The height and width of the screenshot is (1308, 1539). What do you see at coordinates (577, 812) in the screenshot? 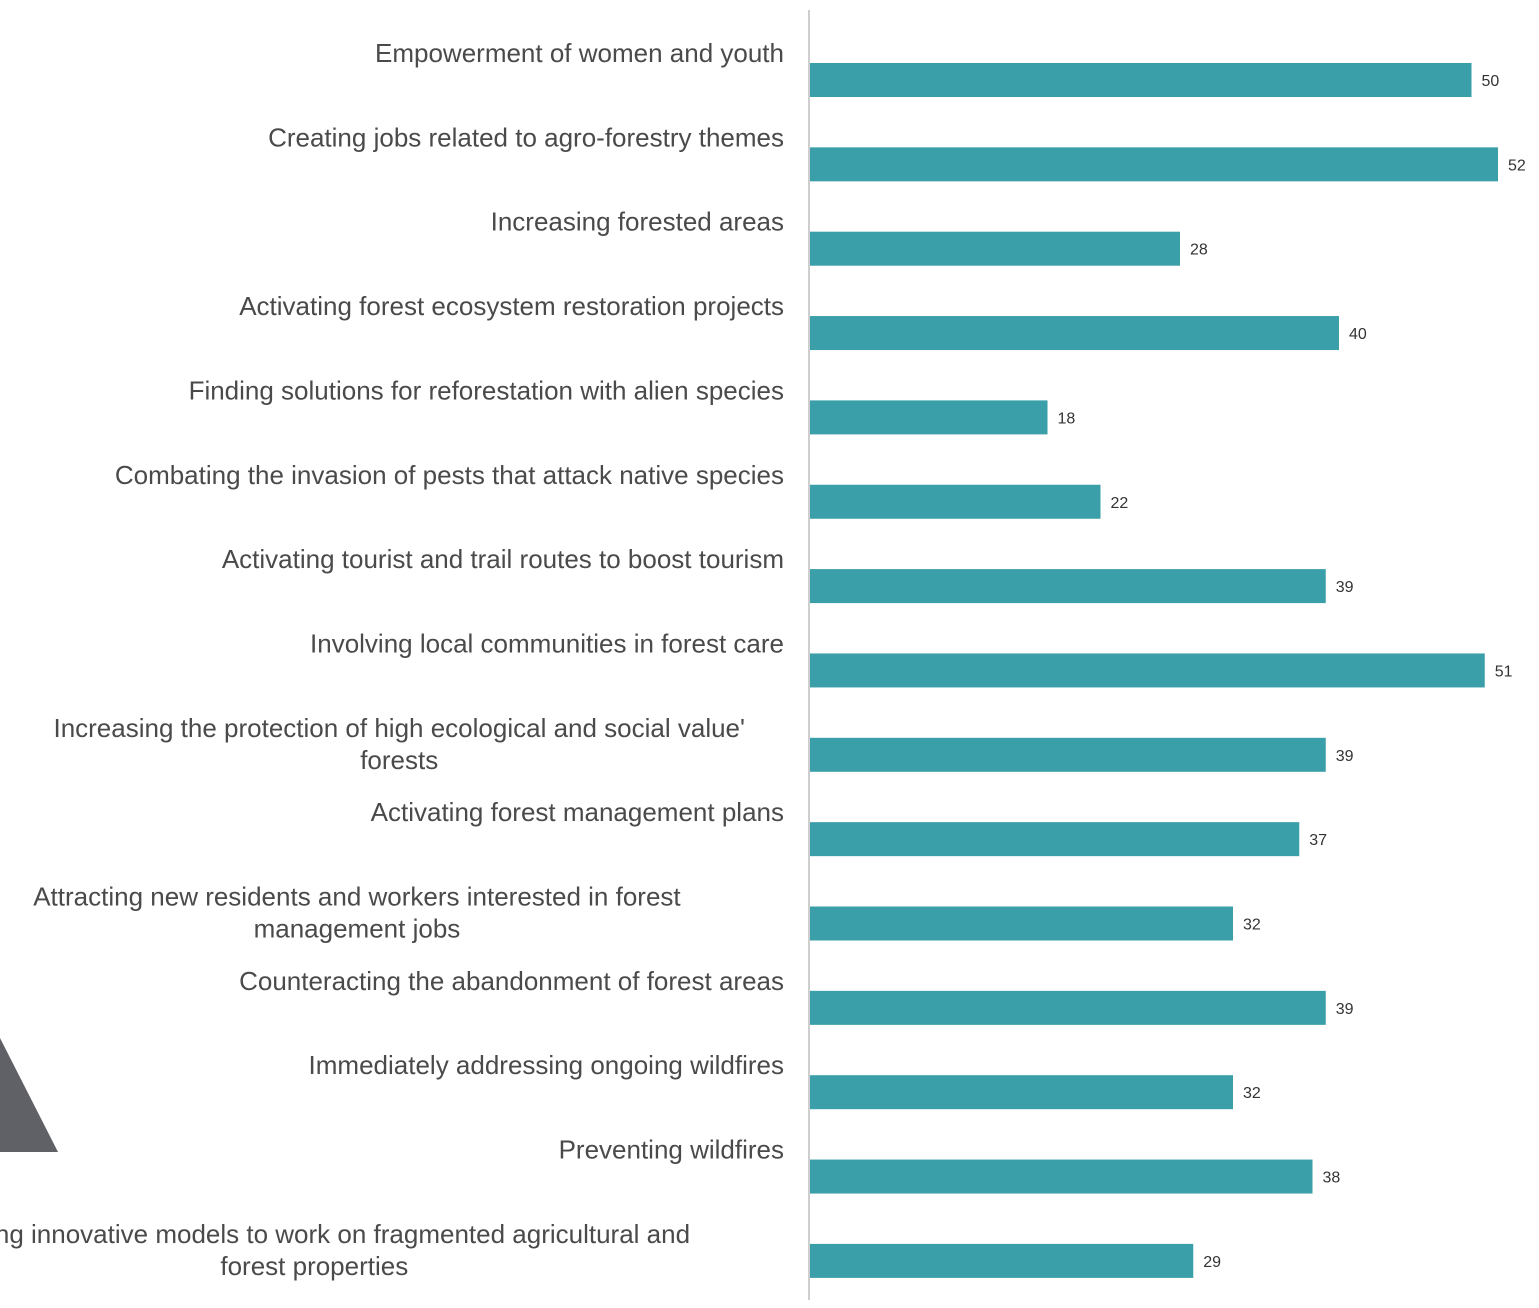
I see `category-label: Activating forest management plans` at bounding box center [577, 812].